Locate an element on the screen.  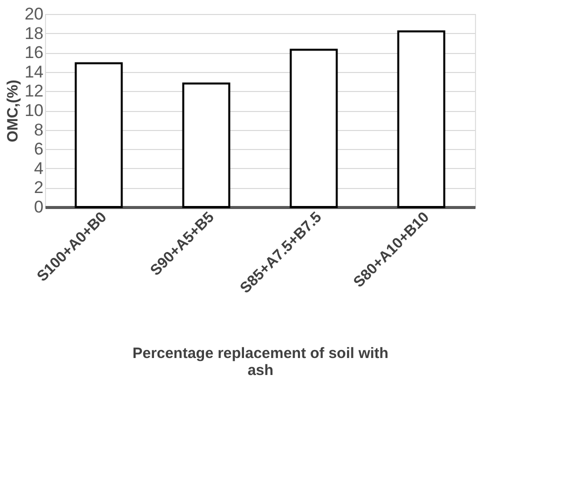
x-axis-title: Percentage replacement of soil with ash is located at coordinates (260, 362).